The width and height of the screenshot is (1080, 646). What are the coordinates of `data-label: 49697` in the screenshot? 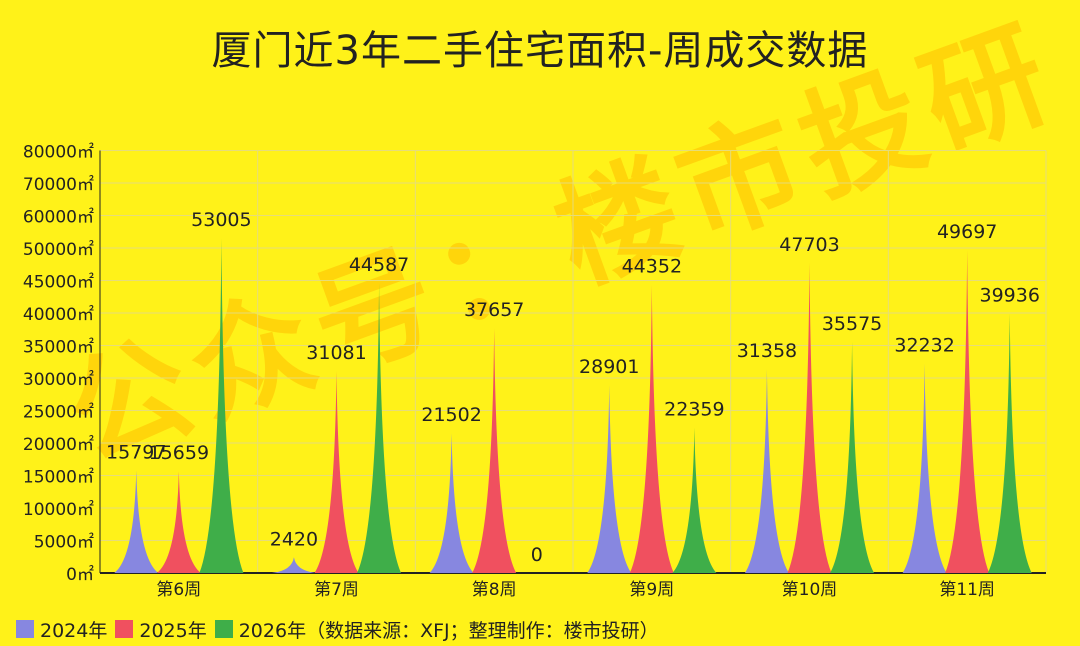 It's located at (967, 232).